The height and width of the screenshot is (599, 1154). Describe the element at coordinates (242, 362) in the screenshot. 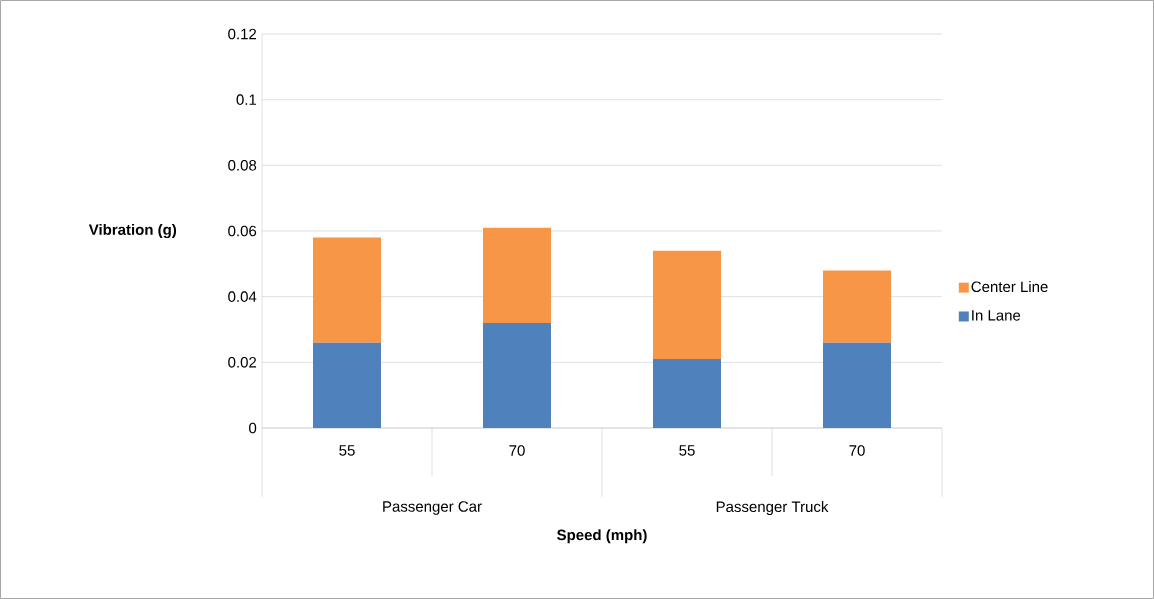

I see `y-tick-label: 0.02` at that location.